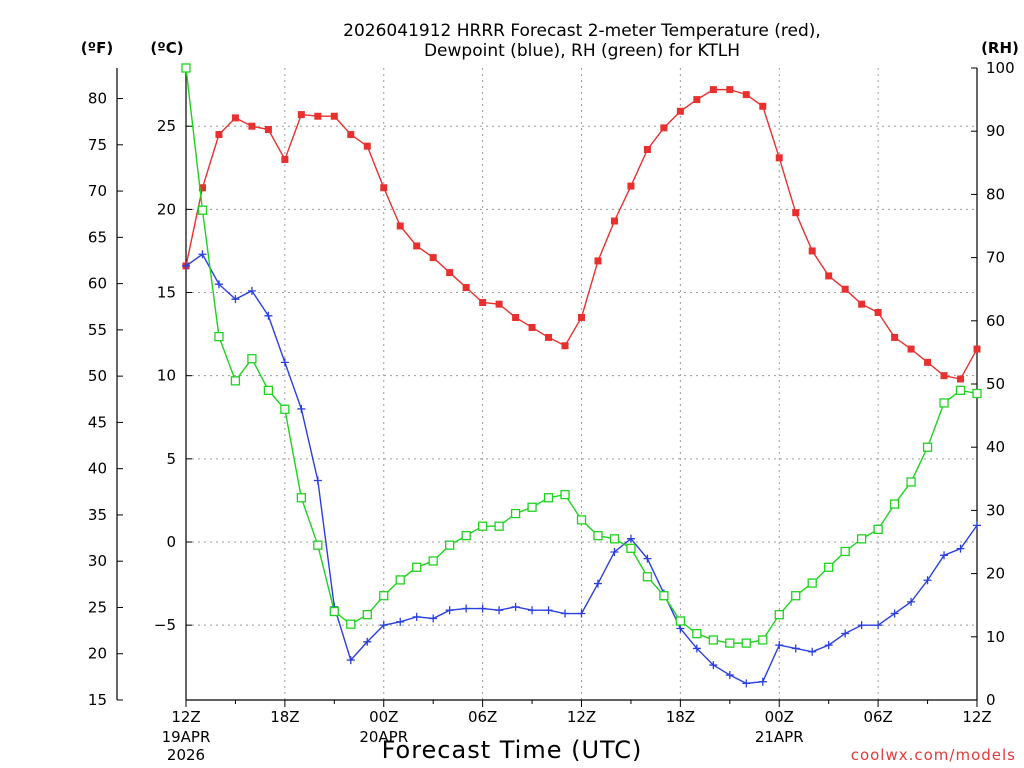 The width and height of the screenshot is (1024, 768). I want to click on chart-title-line-2: Dewpoint (blue), RH (green) for KTLH, so click(582, 51).